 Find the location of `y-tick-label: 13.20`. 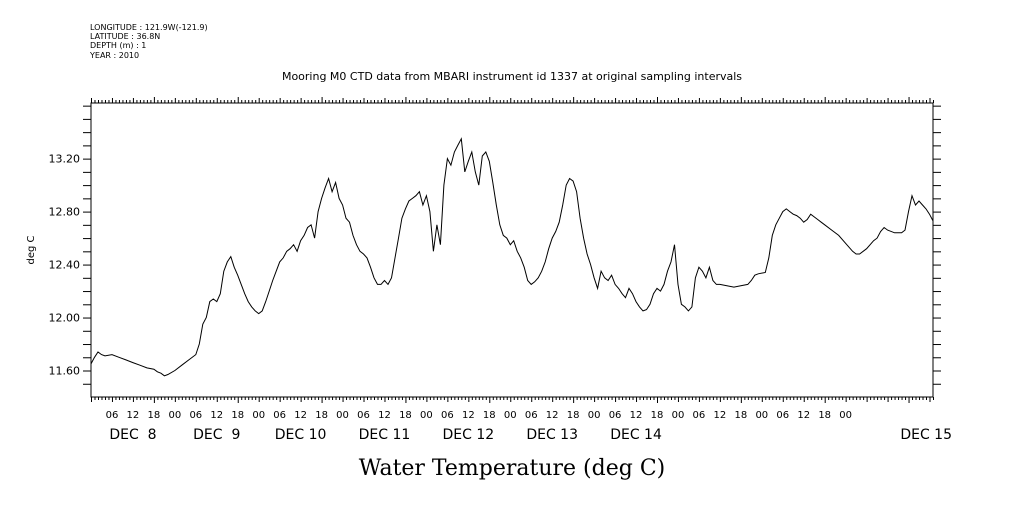

y-tick-label: 13.20 is located at coordinates (65, 159).